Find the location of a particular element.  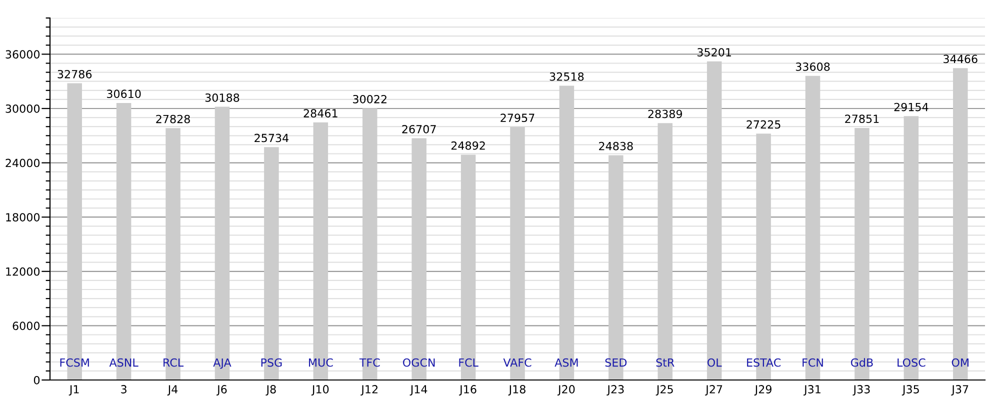

x-tick-label: J16 is located at coordinates (467, 390).